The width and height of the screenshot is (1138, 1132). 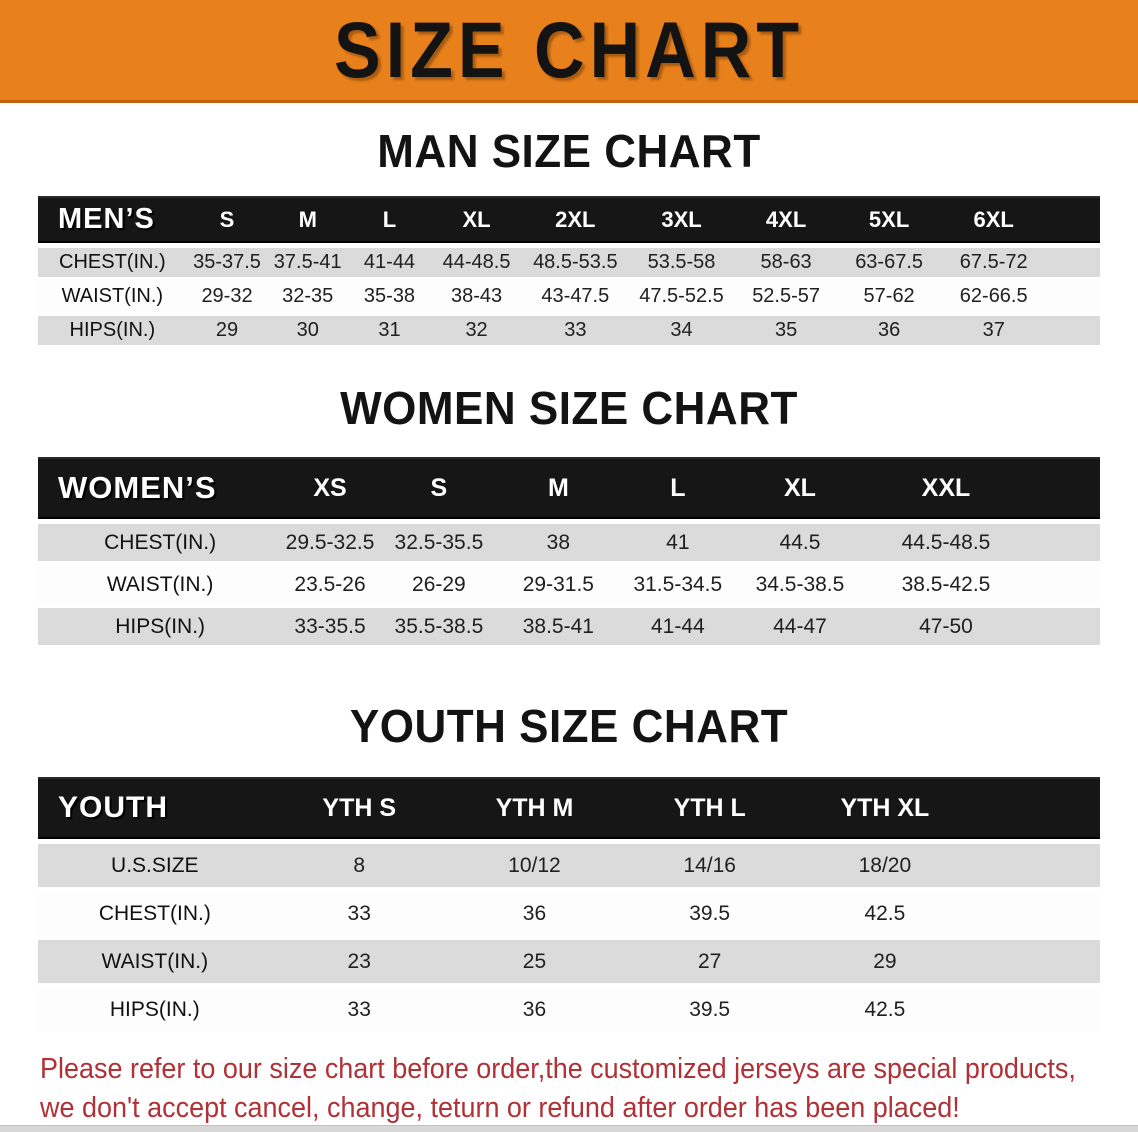 I want to click on size-cell: 23.5-26, so click(x=330, y=584).